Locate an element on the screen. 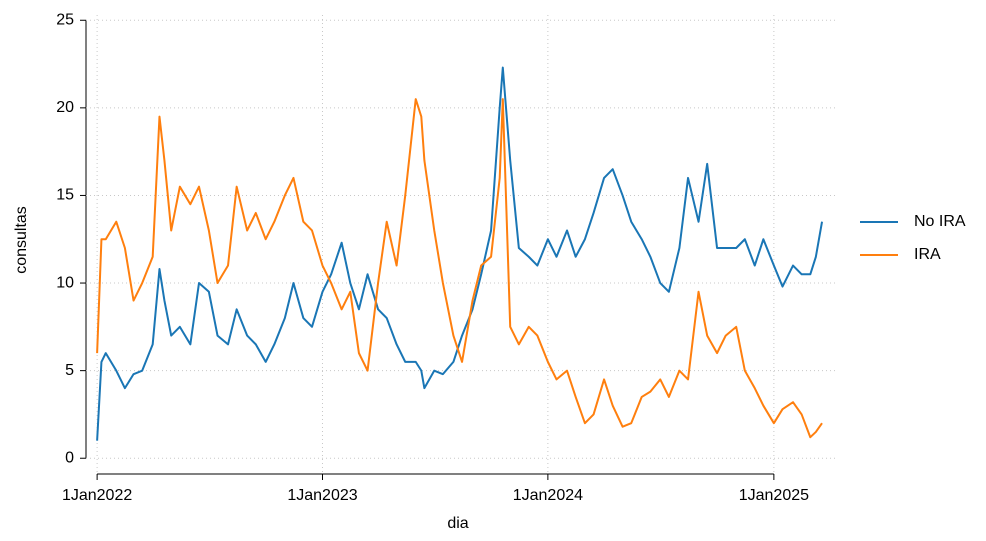 Image resolution: width=986 pixels, height=541 pixels. x-tick-label: 1Jan2022 is located at coordinates (97, 495).